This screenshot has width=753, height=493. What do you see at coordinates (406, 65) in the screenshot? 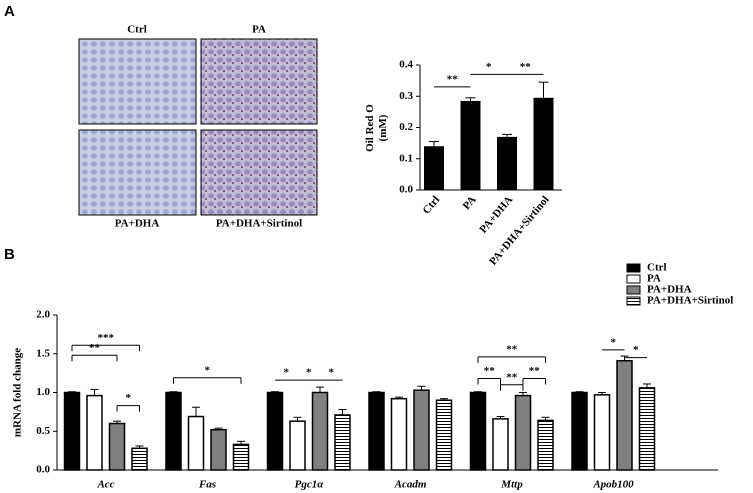
I see `y-tick-label: 0.4` at bounding box center [406, 65].